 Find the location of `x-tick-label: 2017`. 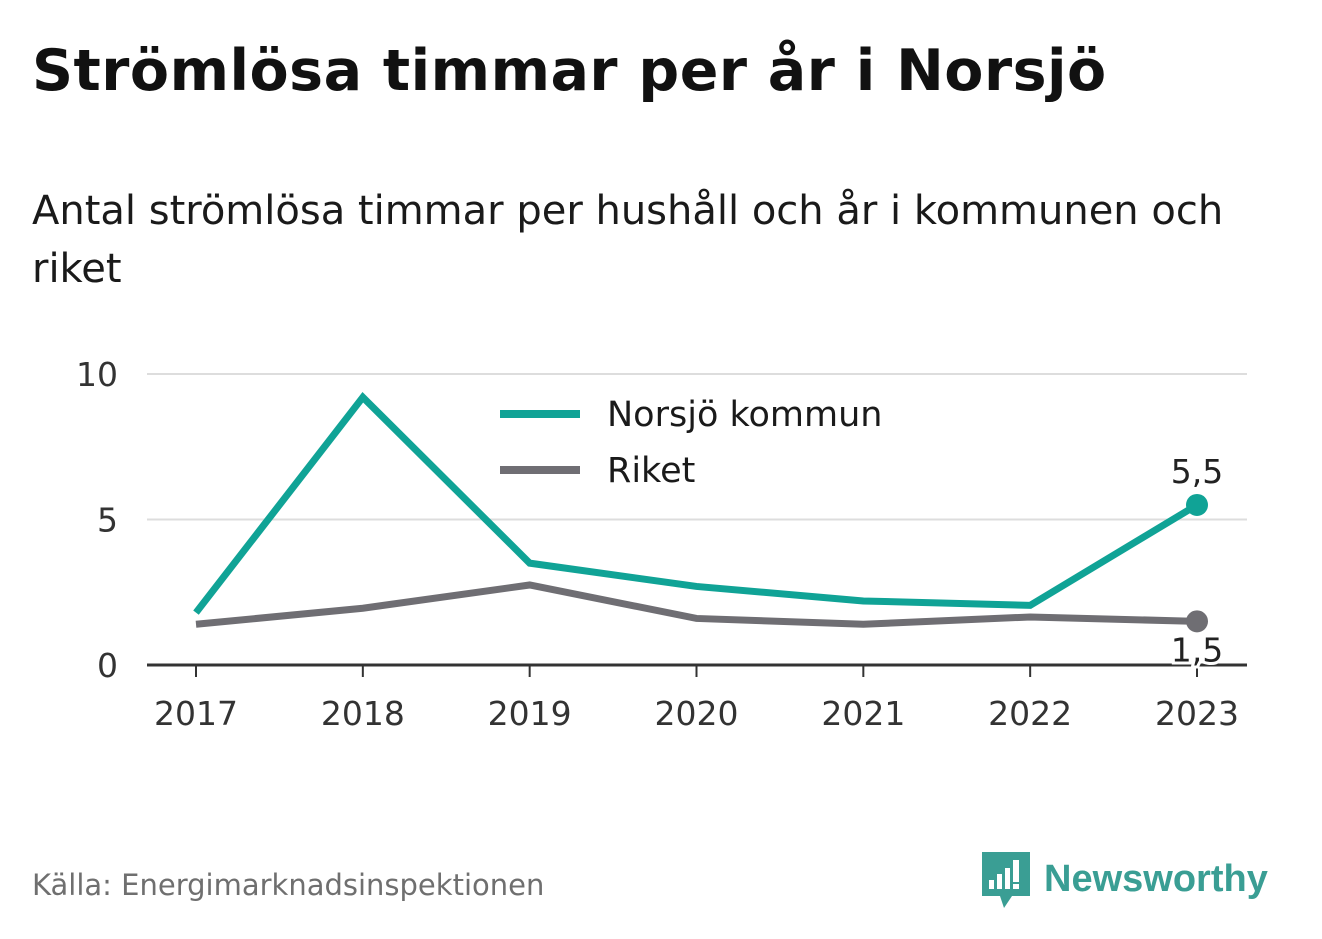

x-tick-label: 2017 is located at coordinates (196, 713).